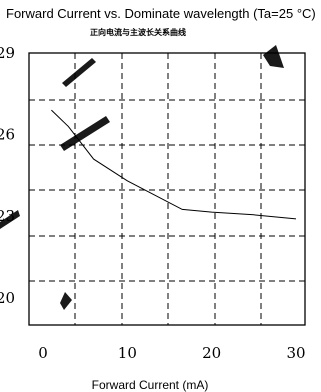  What do you see at coordinates (211, 353) in the screenshot?
I see `x-tick-label: 20` at bounding box center [211, 353].